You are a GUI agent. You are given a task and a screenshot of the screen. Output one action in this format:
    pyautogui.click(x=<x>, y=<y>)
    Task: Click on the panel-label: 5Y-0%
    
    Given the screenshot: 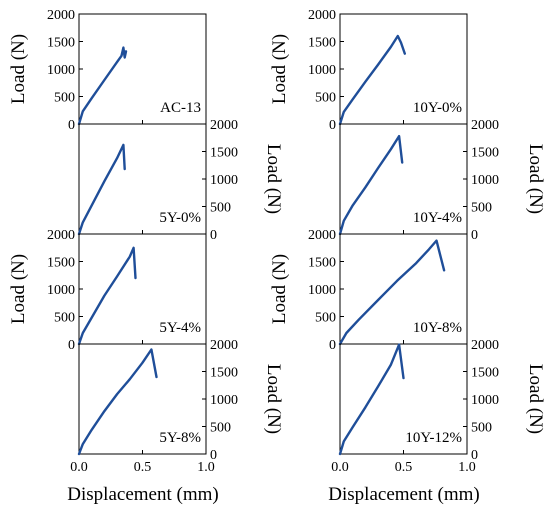 What is the action you would take?
    pyautogui.click(x=180, y=218)
    